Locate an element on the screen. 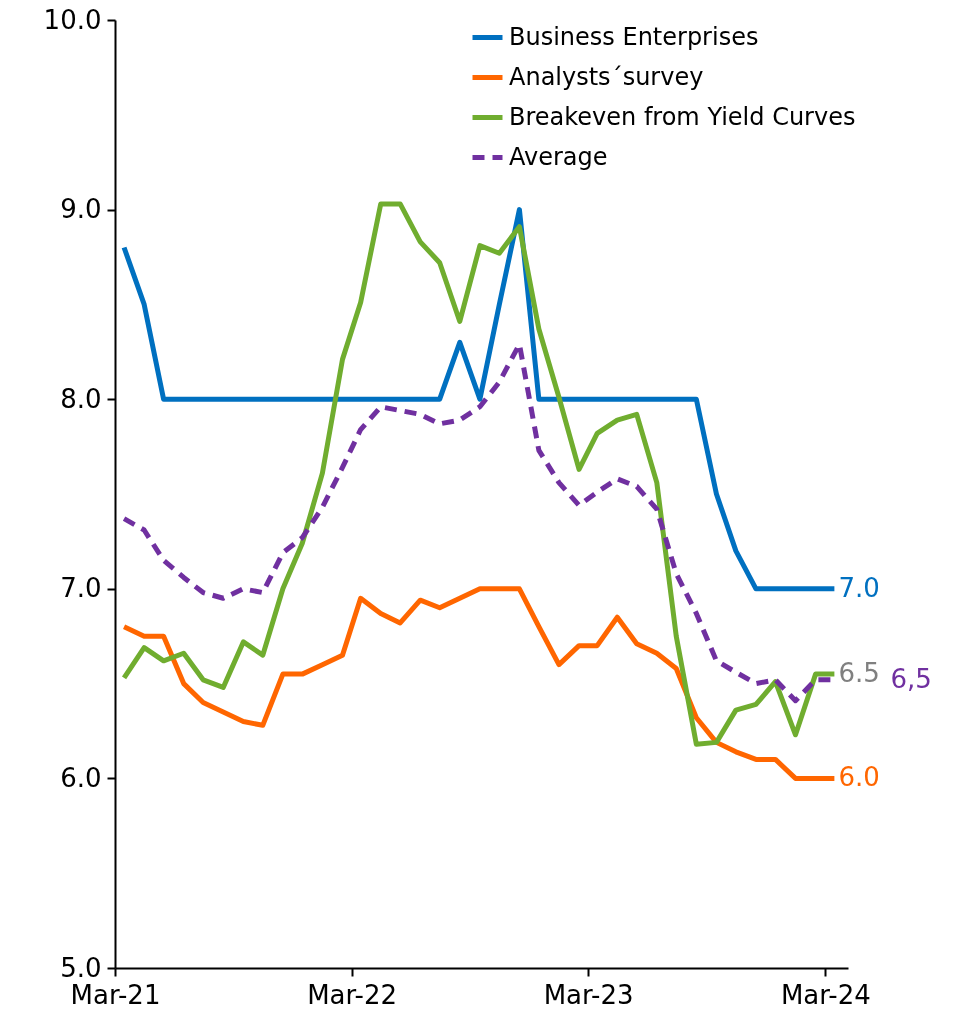 The width and height of the screenshot is (970, 1026). legend-label: Analysts´survey is located at coordinates (606, 76).